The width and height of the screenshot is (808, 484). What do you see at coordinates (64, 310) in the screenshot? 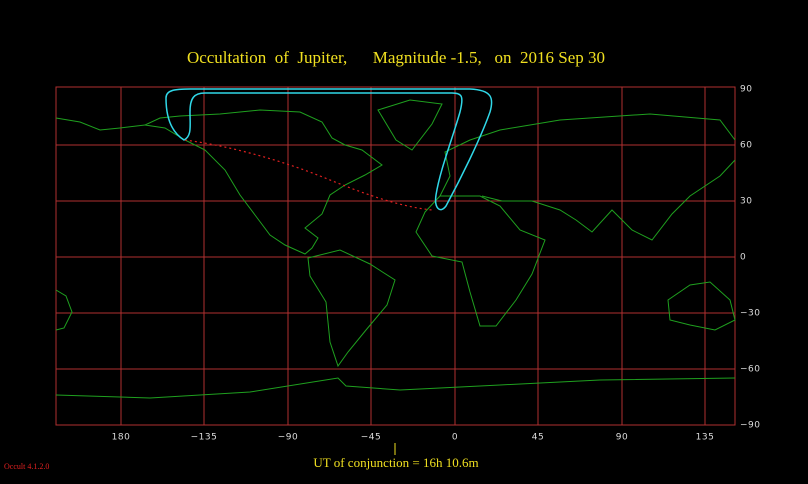
I see `australia-west-edge` at bounding box center [64, 310].